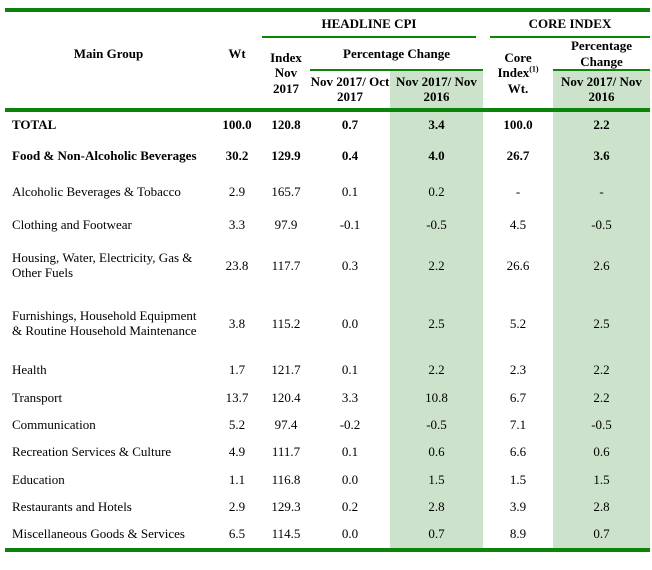 This screenshot has width=652, height=570. What do you see at coordinates (37, 397) in the screenshot?
I see `main-group-cell: Transport` at bounding box center [37, 397].